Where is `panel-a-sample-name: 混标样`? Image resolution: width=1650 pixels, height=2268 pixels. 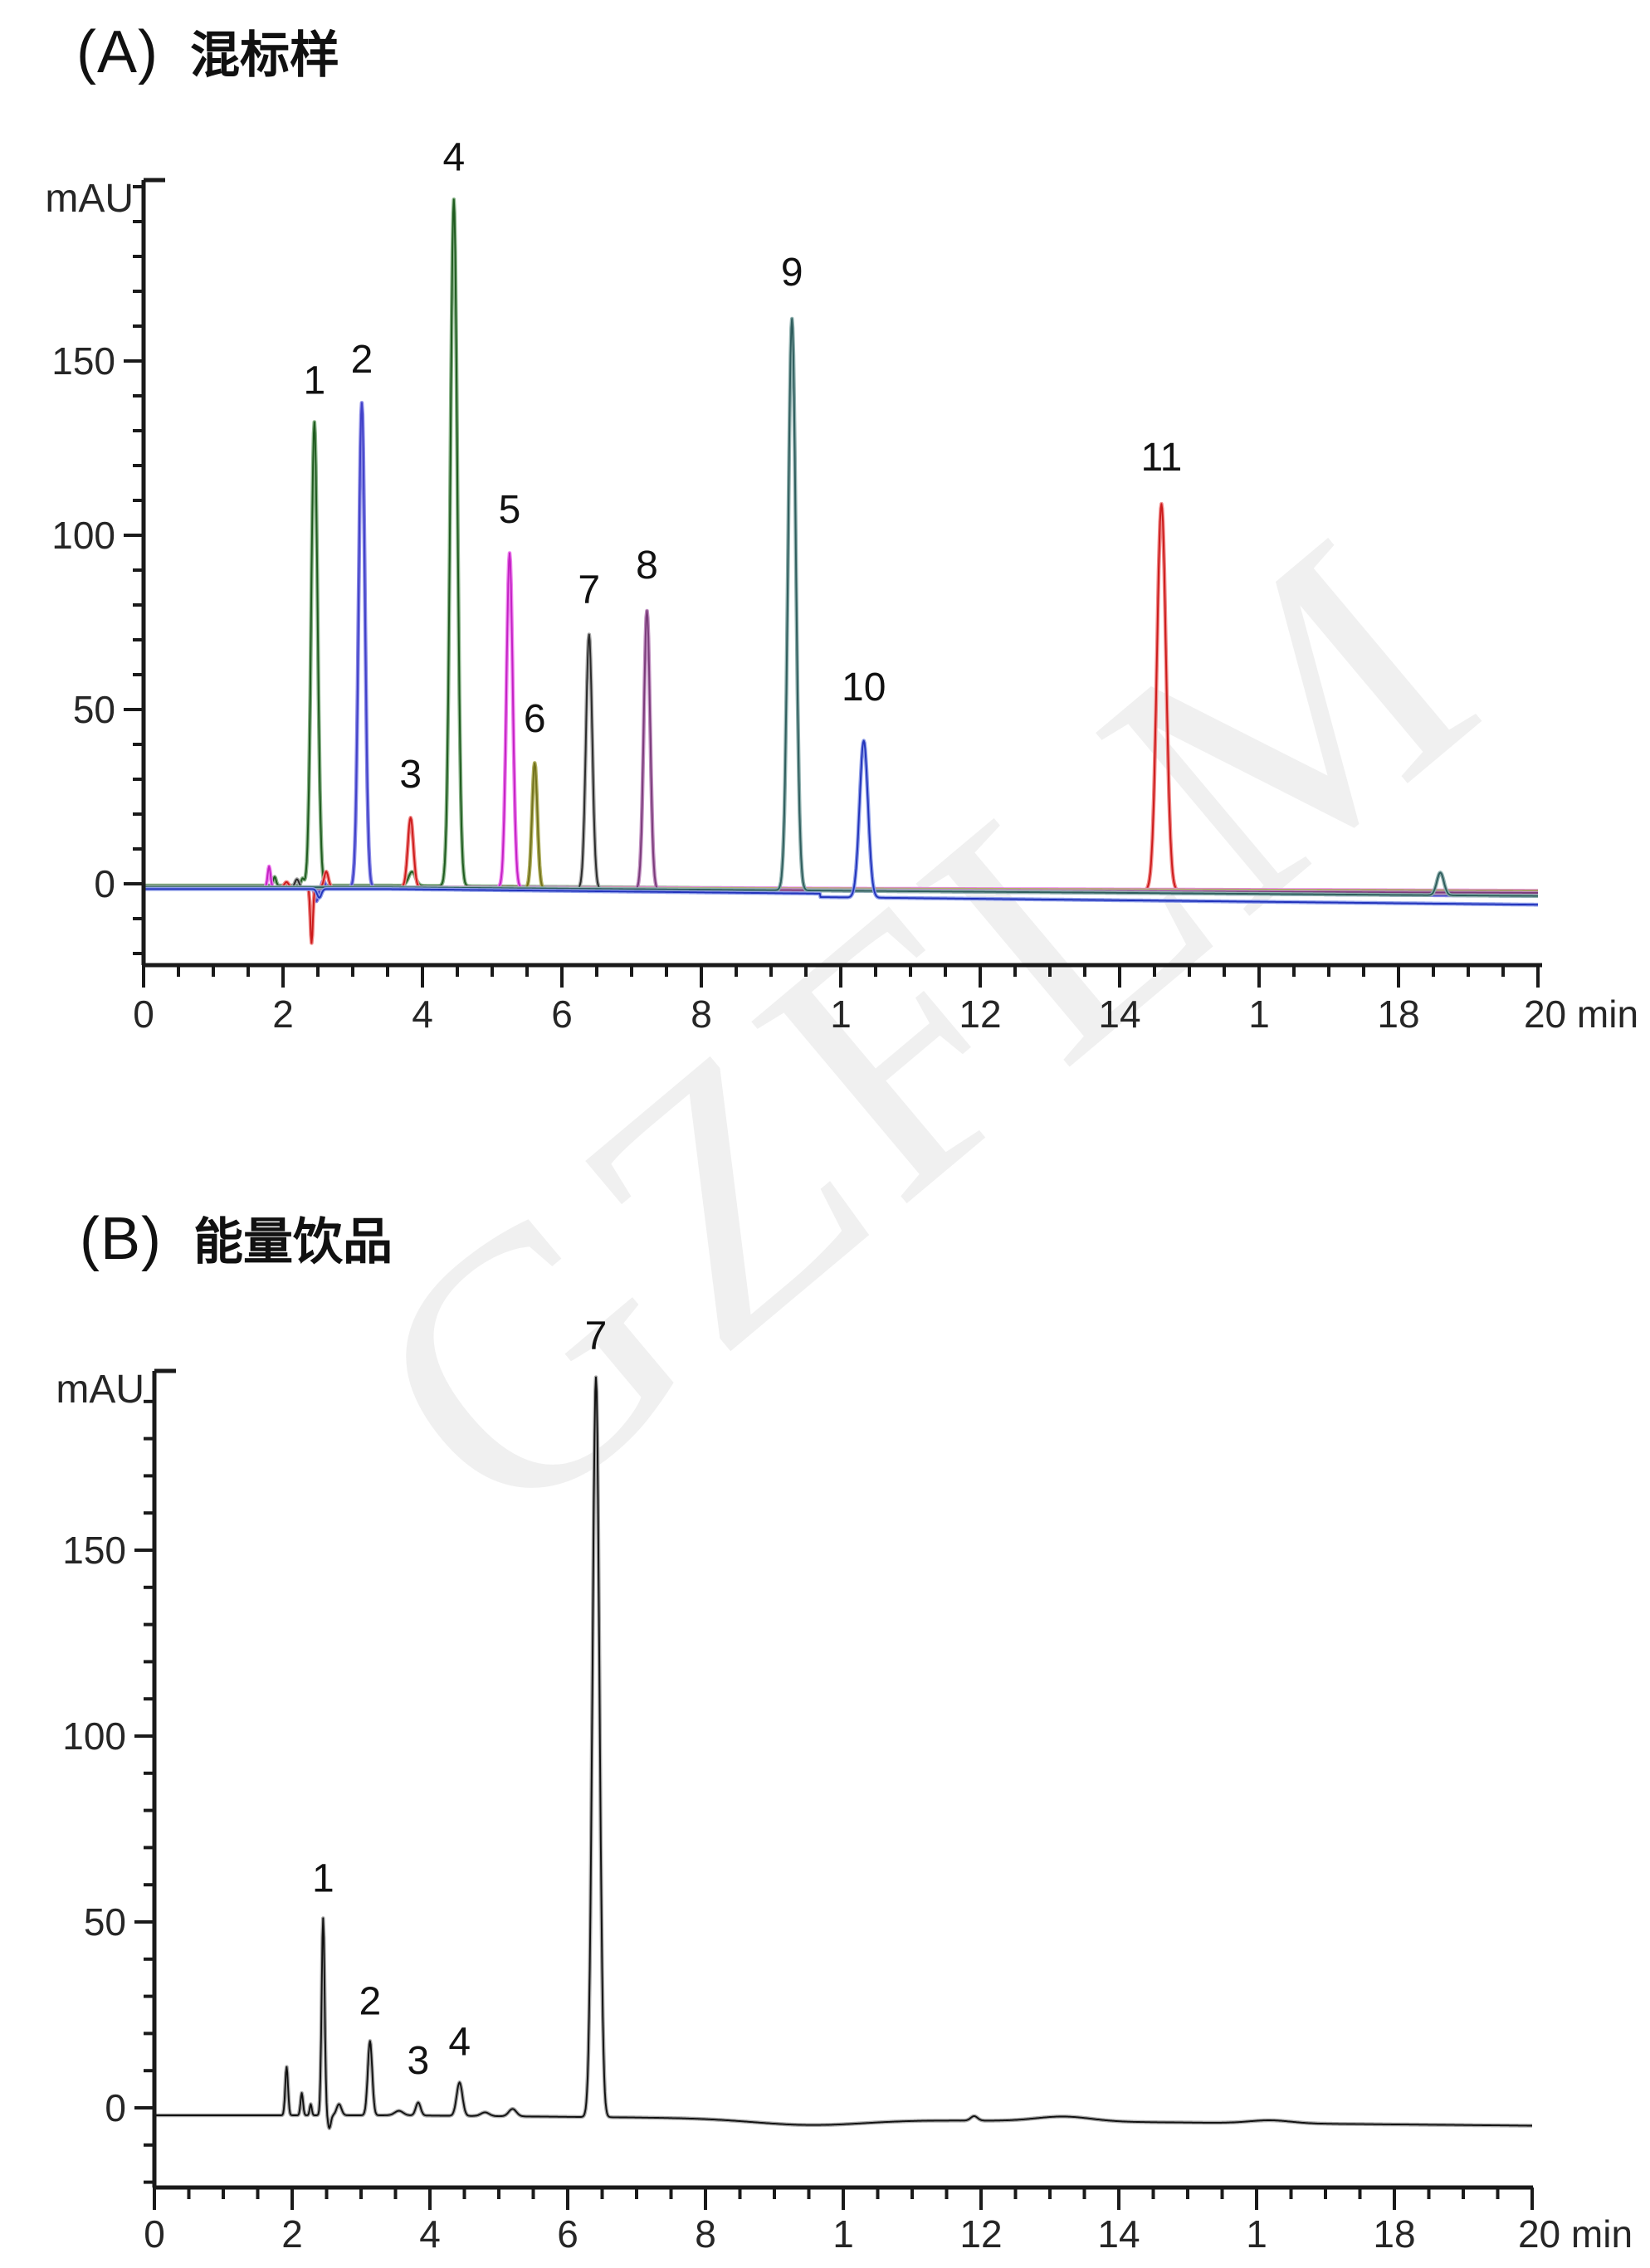
panel-a-sample-name: 混标样 is located at coordinates (264, 55).